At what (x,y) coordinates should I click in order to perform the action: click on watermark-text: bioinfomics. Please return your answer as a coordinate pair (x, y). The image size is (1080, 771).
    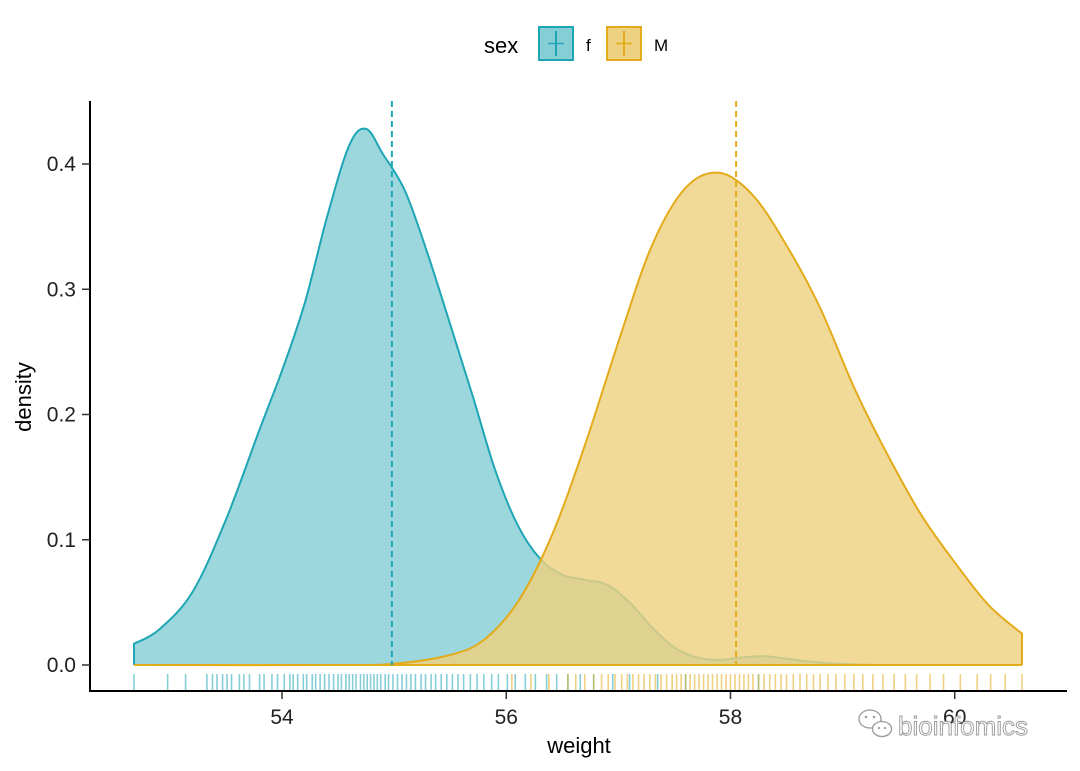
    Looking at the image, I should click on (963, 726).